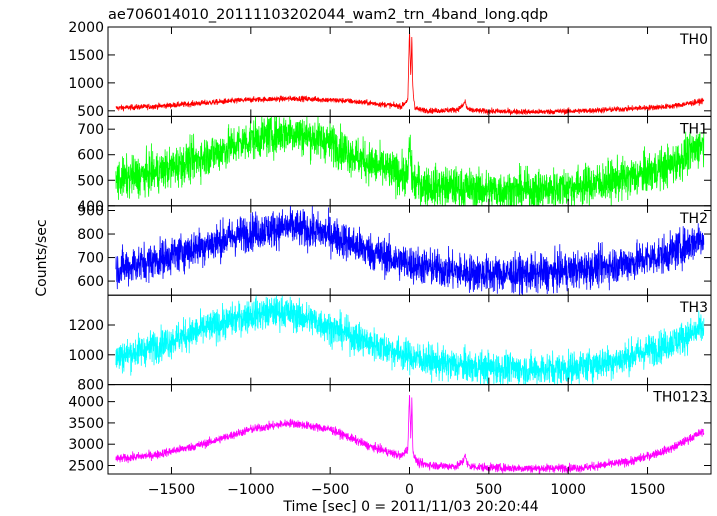  What do you see at coordinates (648, 490) in the screenshot?
I see `x-tick-label: 1500` at bounding box center [648, 490].